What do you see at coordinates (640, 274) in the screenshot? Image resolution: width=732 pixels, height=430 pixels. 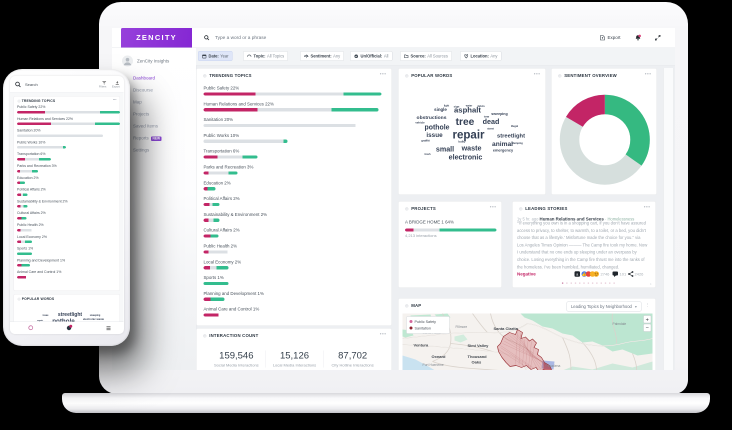 I see `svg-text: 2426` at bounding box center [640, 274].